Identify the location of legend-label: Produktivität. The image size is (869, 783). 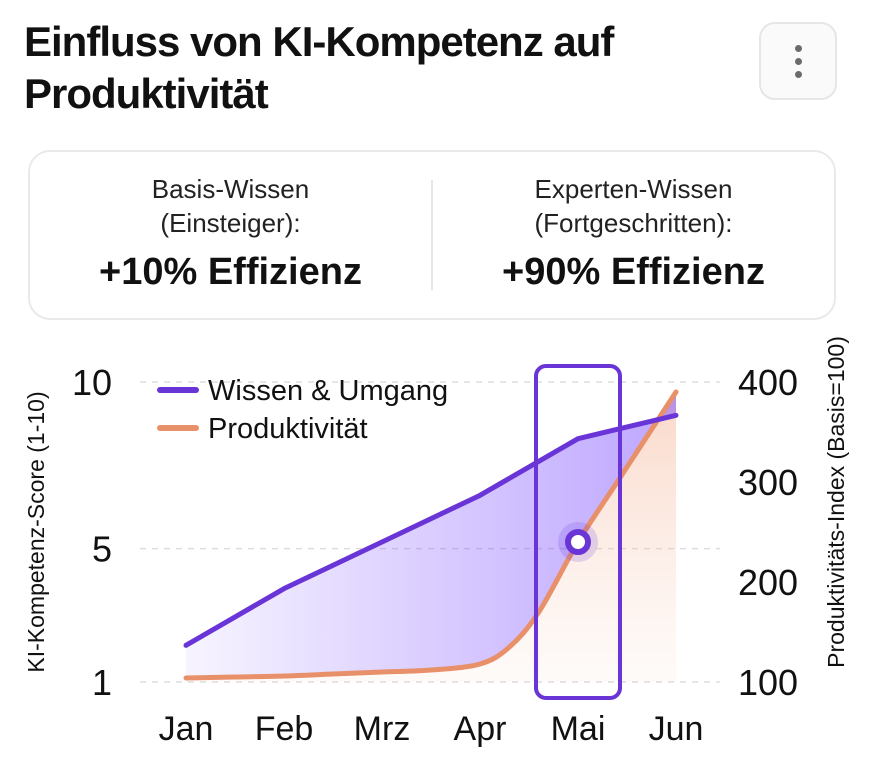
(288, 429).